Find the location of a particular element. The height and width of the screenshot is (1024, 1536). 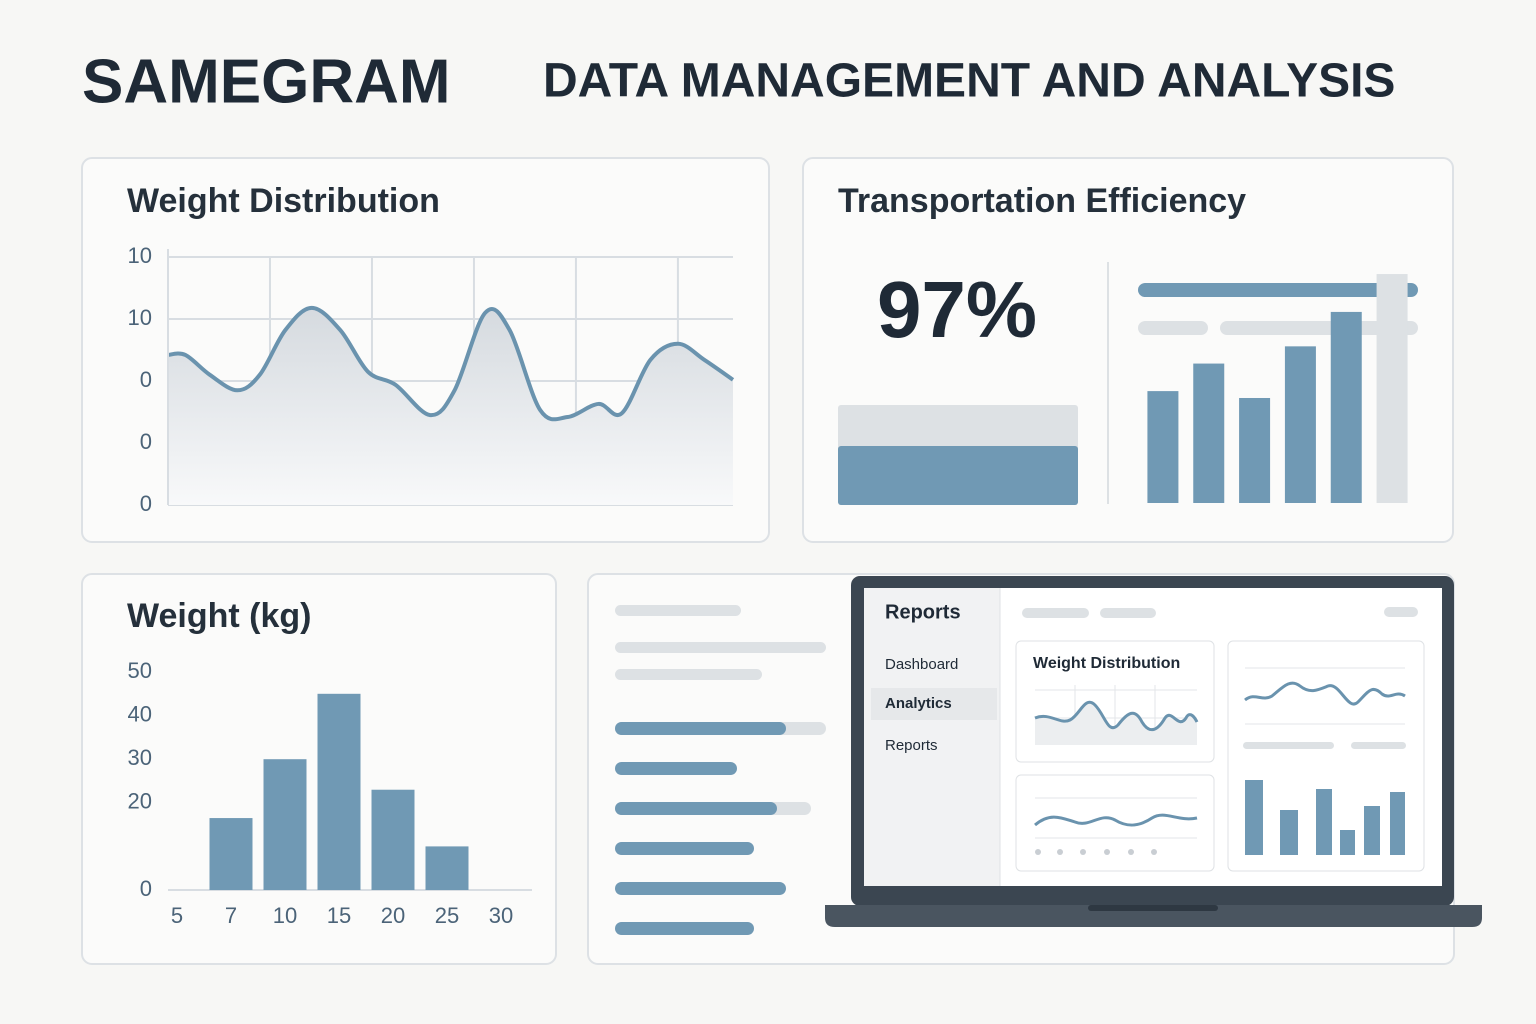

nav-item: Reports is located at coordinates (911, 745).